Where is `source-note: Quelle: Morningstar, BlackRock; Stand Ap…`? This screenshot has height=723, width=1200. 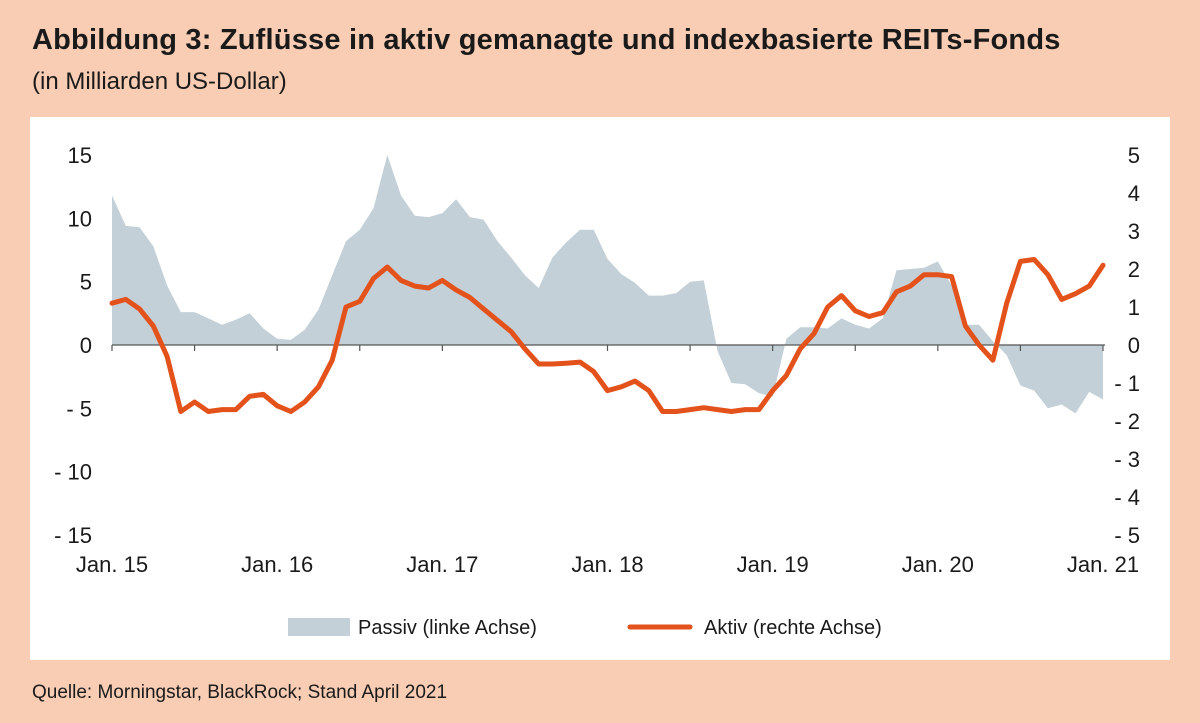 source-note: Quelle: Morningstar, BlackRock; Stand Ap… is located at coordinates (240, 692).